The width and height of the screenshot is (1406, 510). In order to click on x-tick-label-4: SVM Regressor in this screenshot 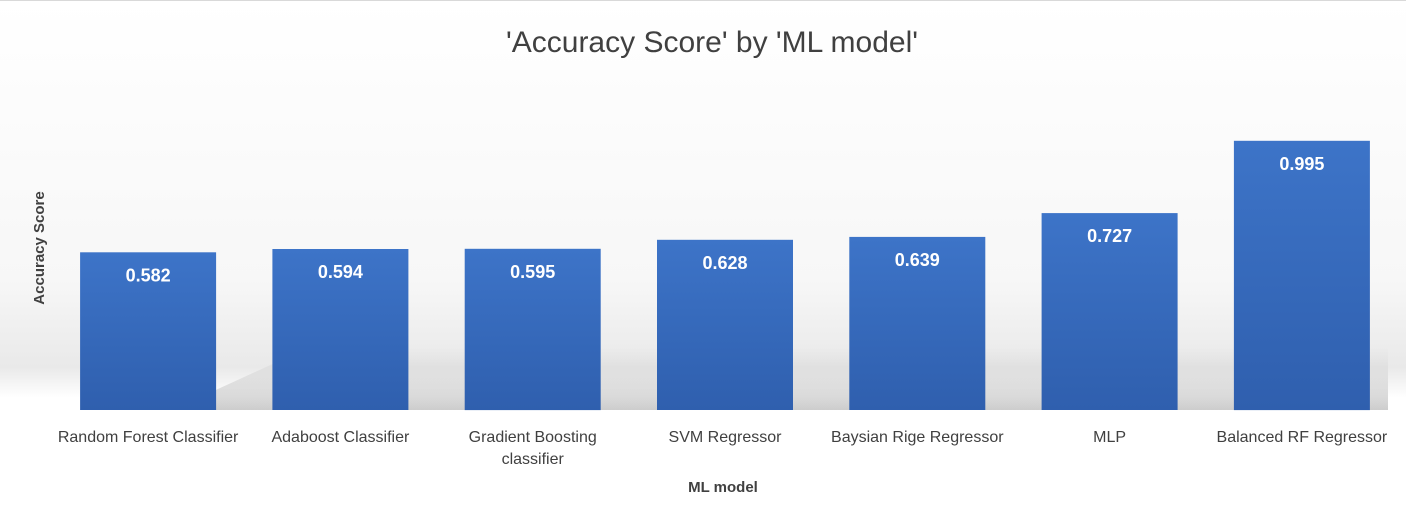, I will do `click(726, 437)`.